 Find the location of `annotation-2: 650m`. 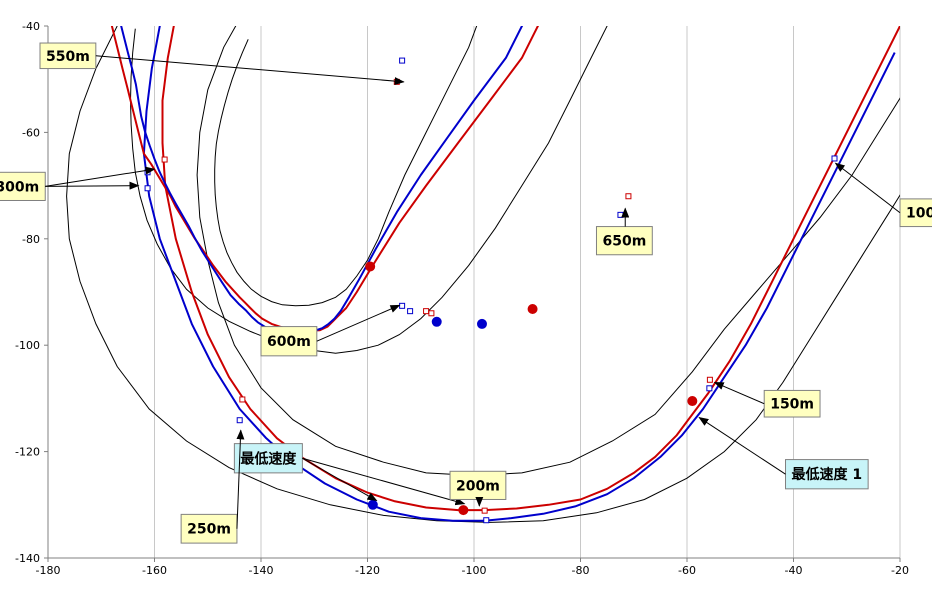

annotation-2: 650m is located at coordinates (624, 231).